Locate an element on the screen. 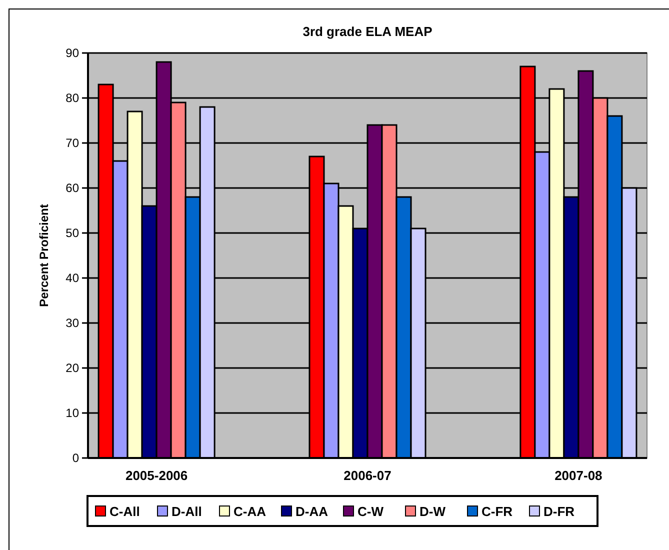 This screenshot has width=669, height=550. y-tick-label: 60 is located at coordinates (73, 188).